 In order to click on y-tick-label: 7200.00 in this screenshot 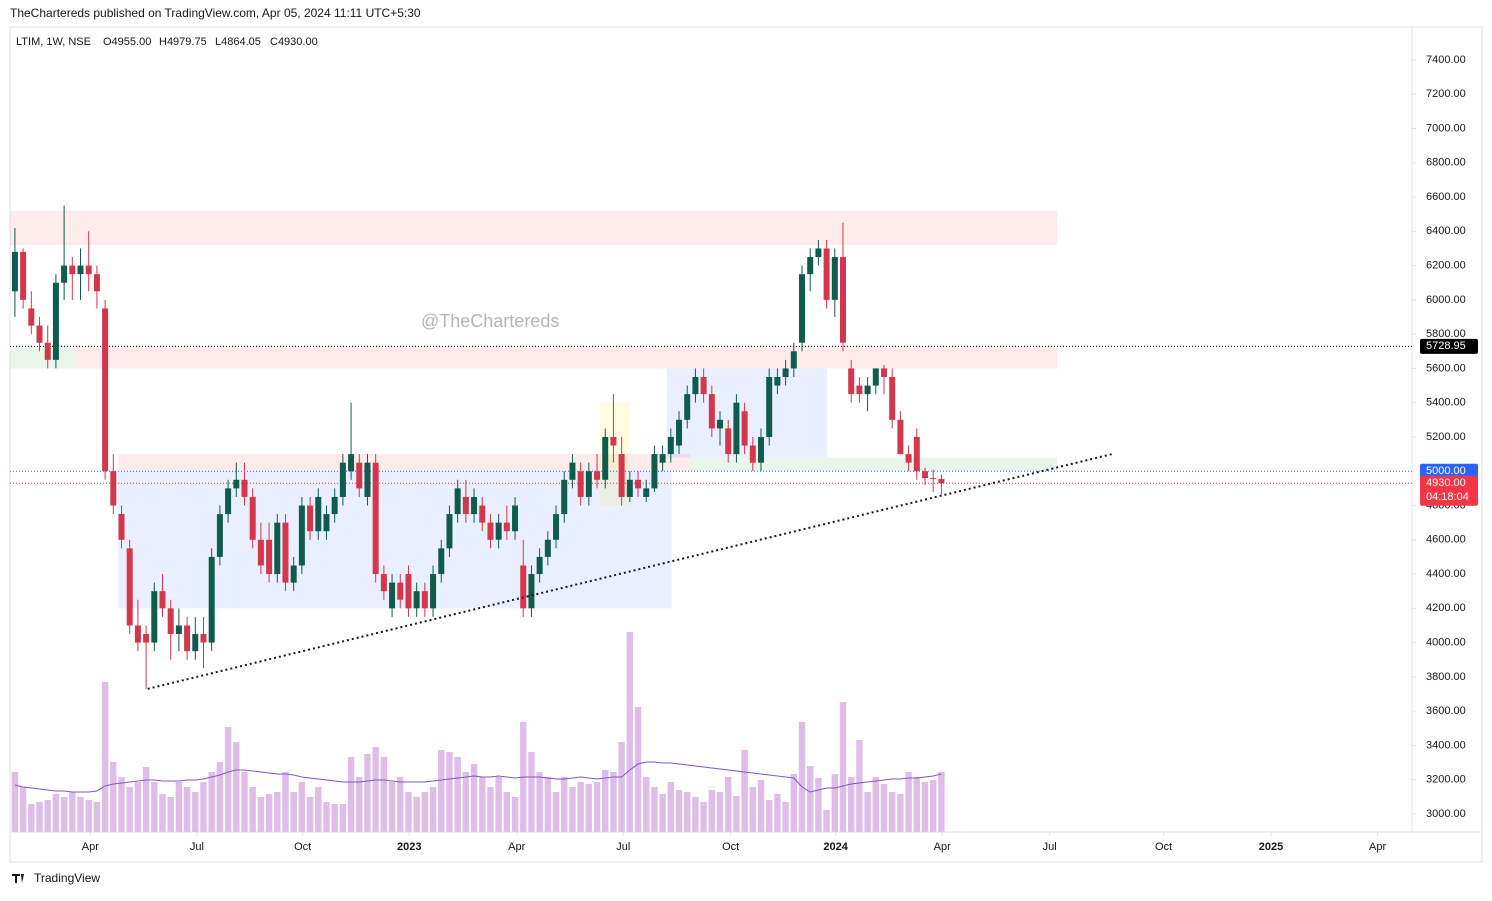, I will do `click(1446, 94)`.